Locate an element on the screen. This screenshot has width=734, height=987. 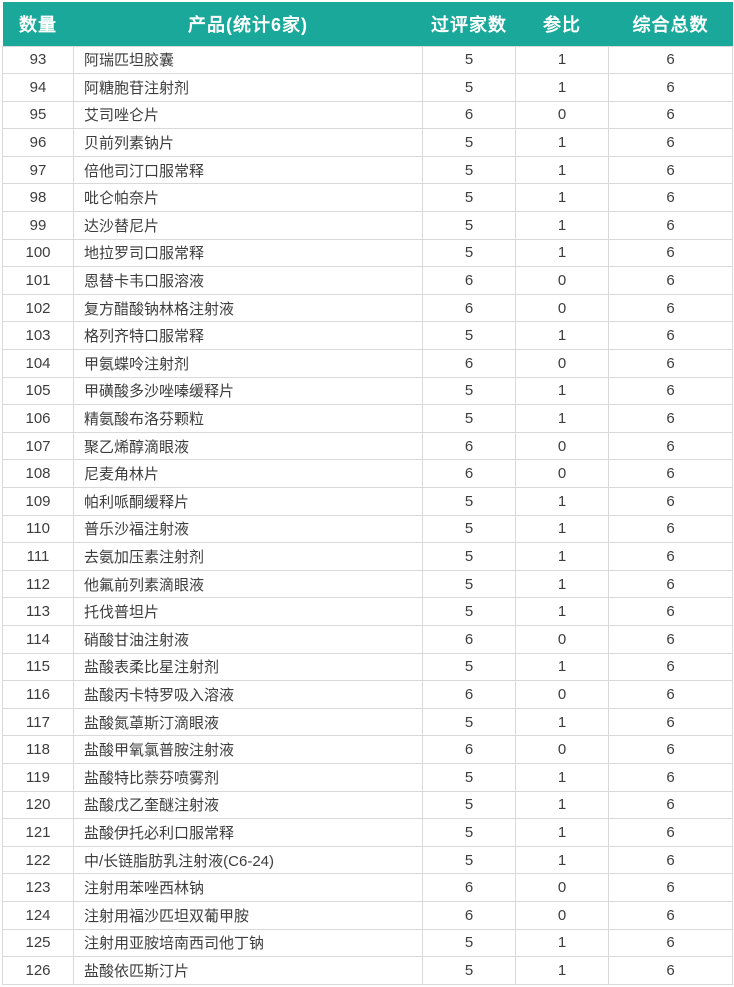
product-name-cell: 盐酸依匹斯汀片 is located at coordinates (248, 970).